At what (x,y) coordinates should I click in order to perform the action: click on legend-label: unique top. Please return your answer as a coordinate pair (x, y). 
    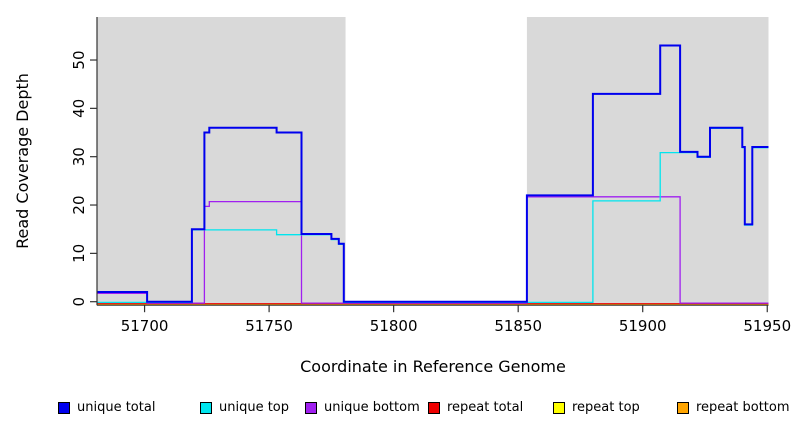
    Looking at the image, I should click on (254, 407).